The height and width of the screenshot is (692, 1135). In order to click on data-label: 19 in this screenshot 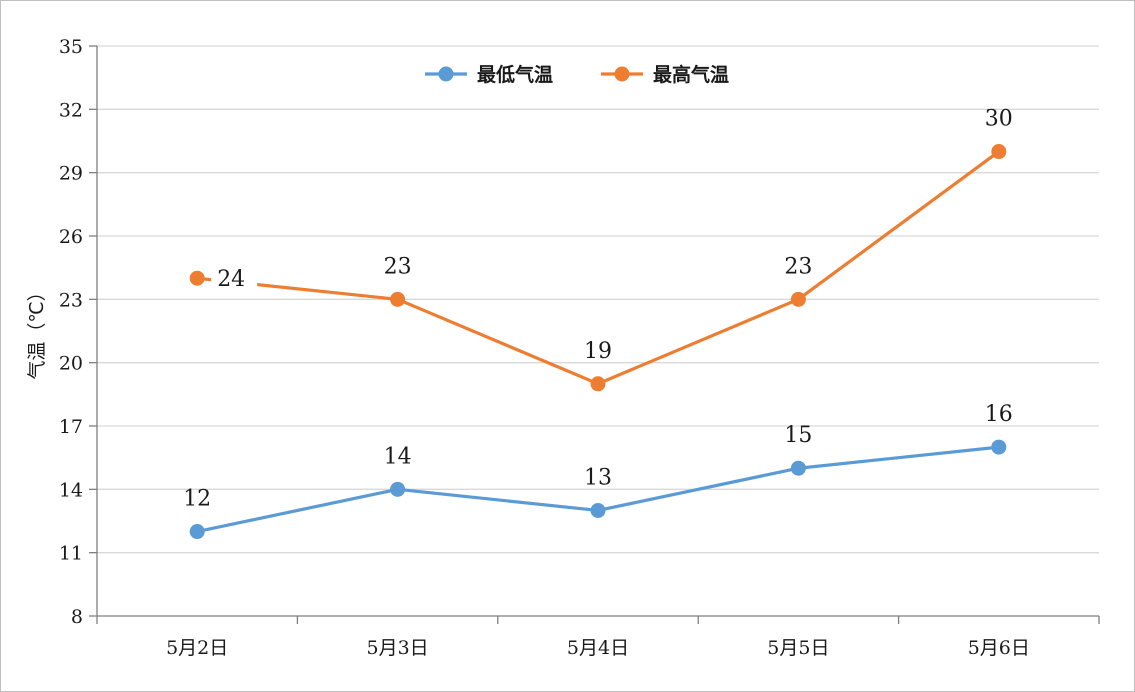, I will do `click(598, 351)`.